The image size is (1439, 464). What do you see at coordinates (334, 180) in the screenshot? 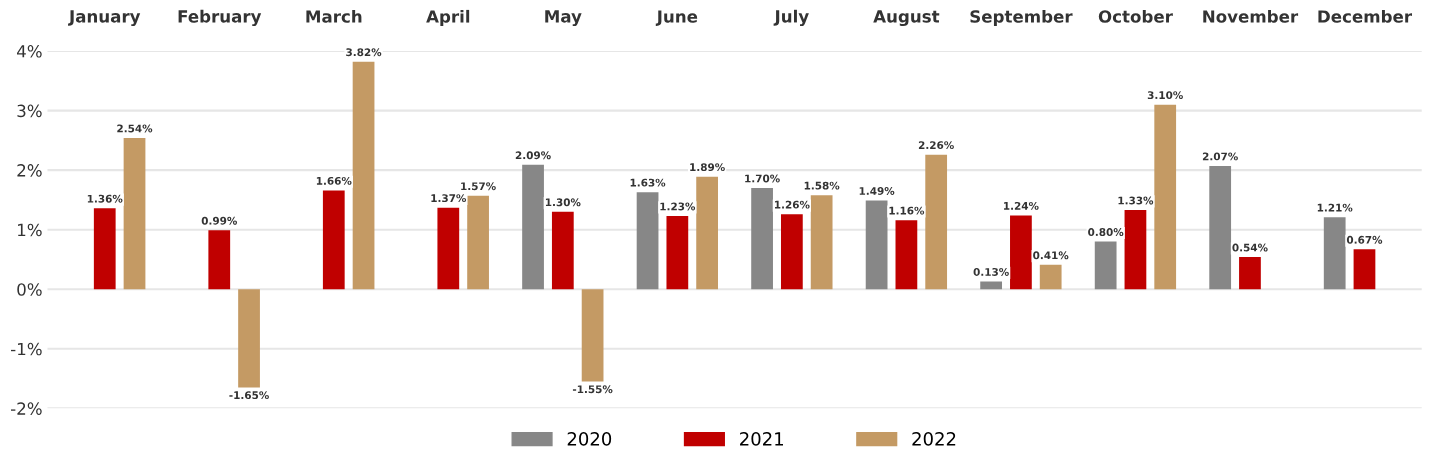
I see `data-label: 1.66%` at bounding box center [334, 180].